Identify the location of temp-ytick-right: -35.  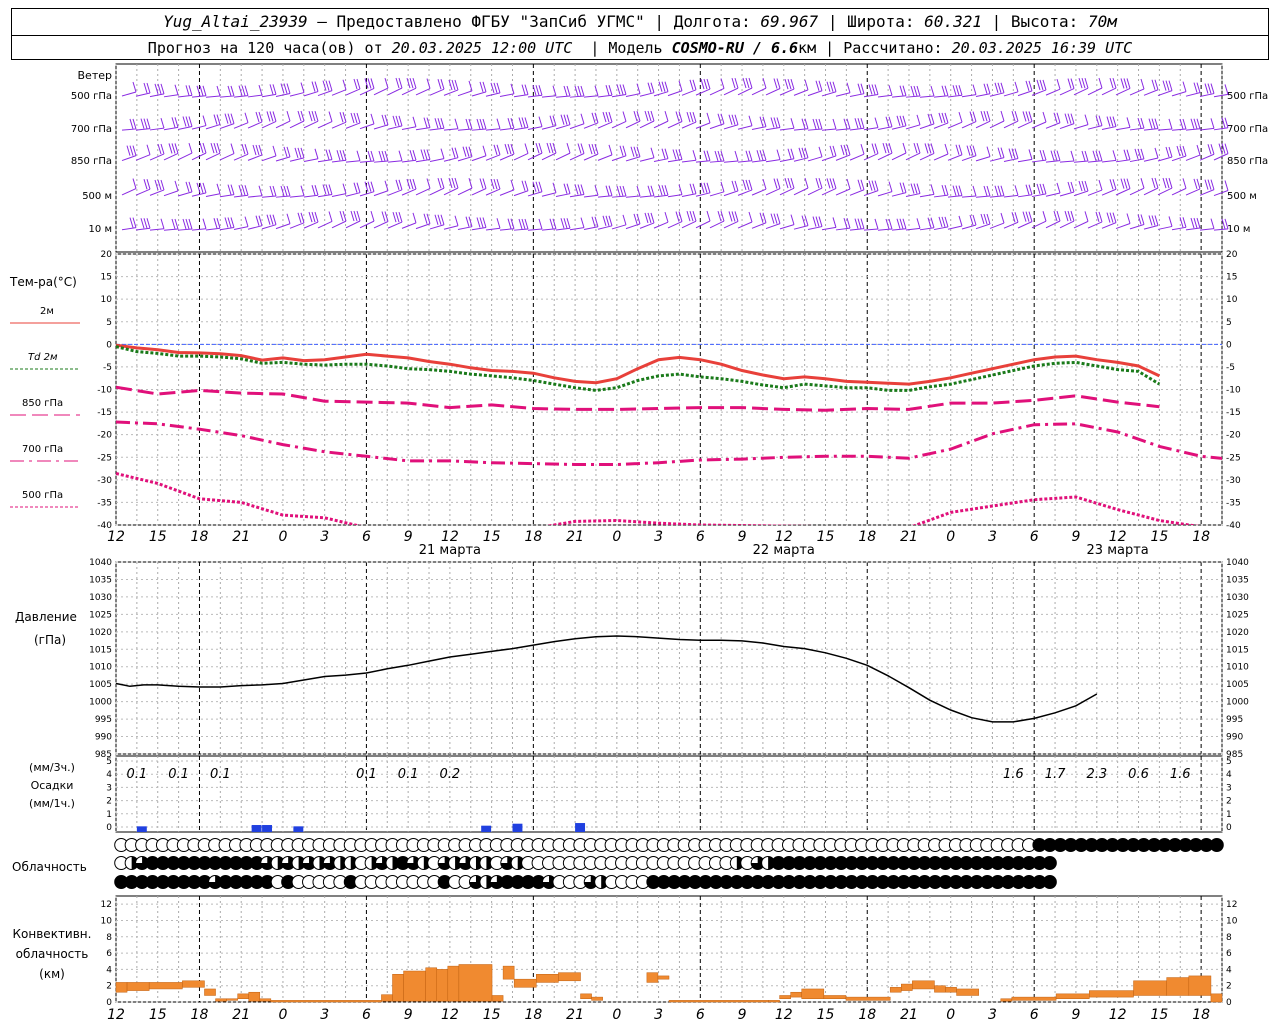
(1233, 503).